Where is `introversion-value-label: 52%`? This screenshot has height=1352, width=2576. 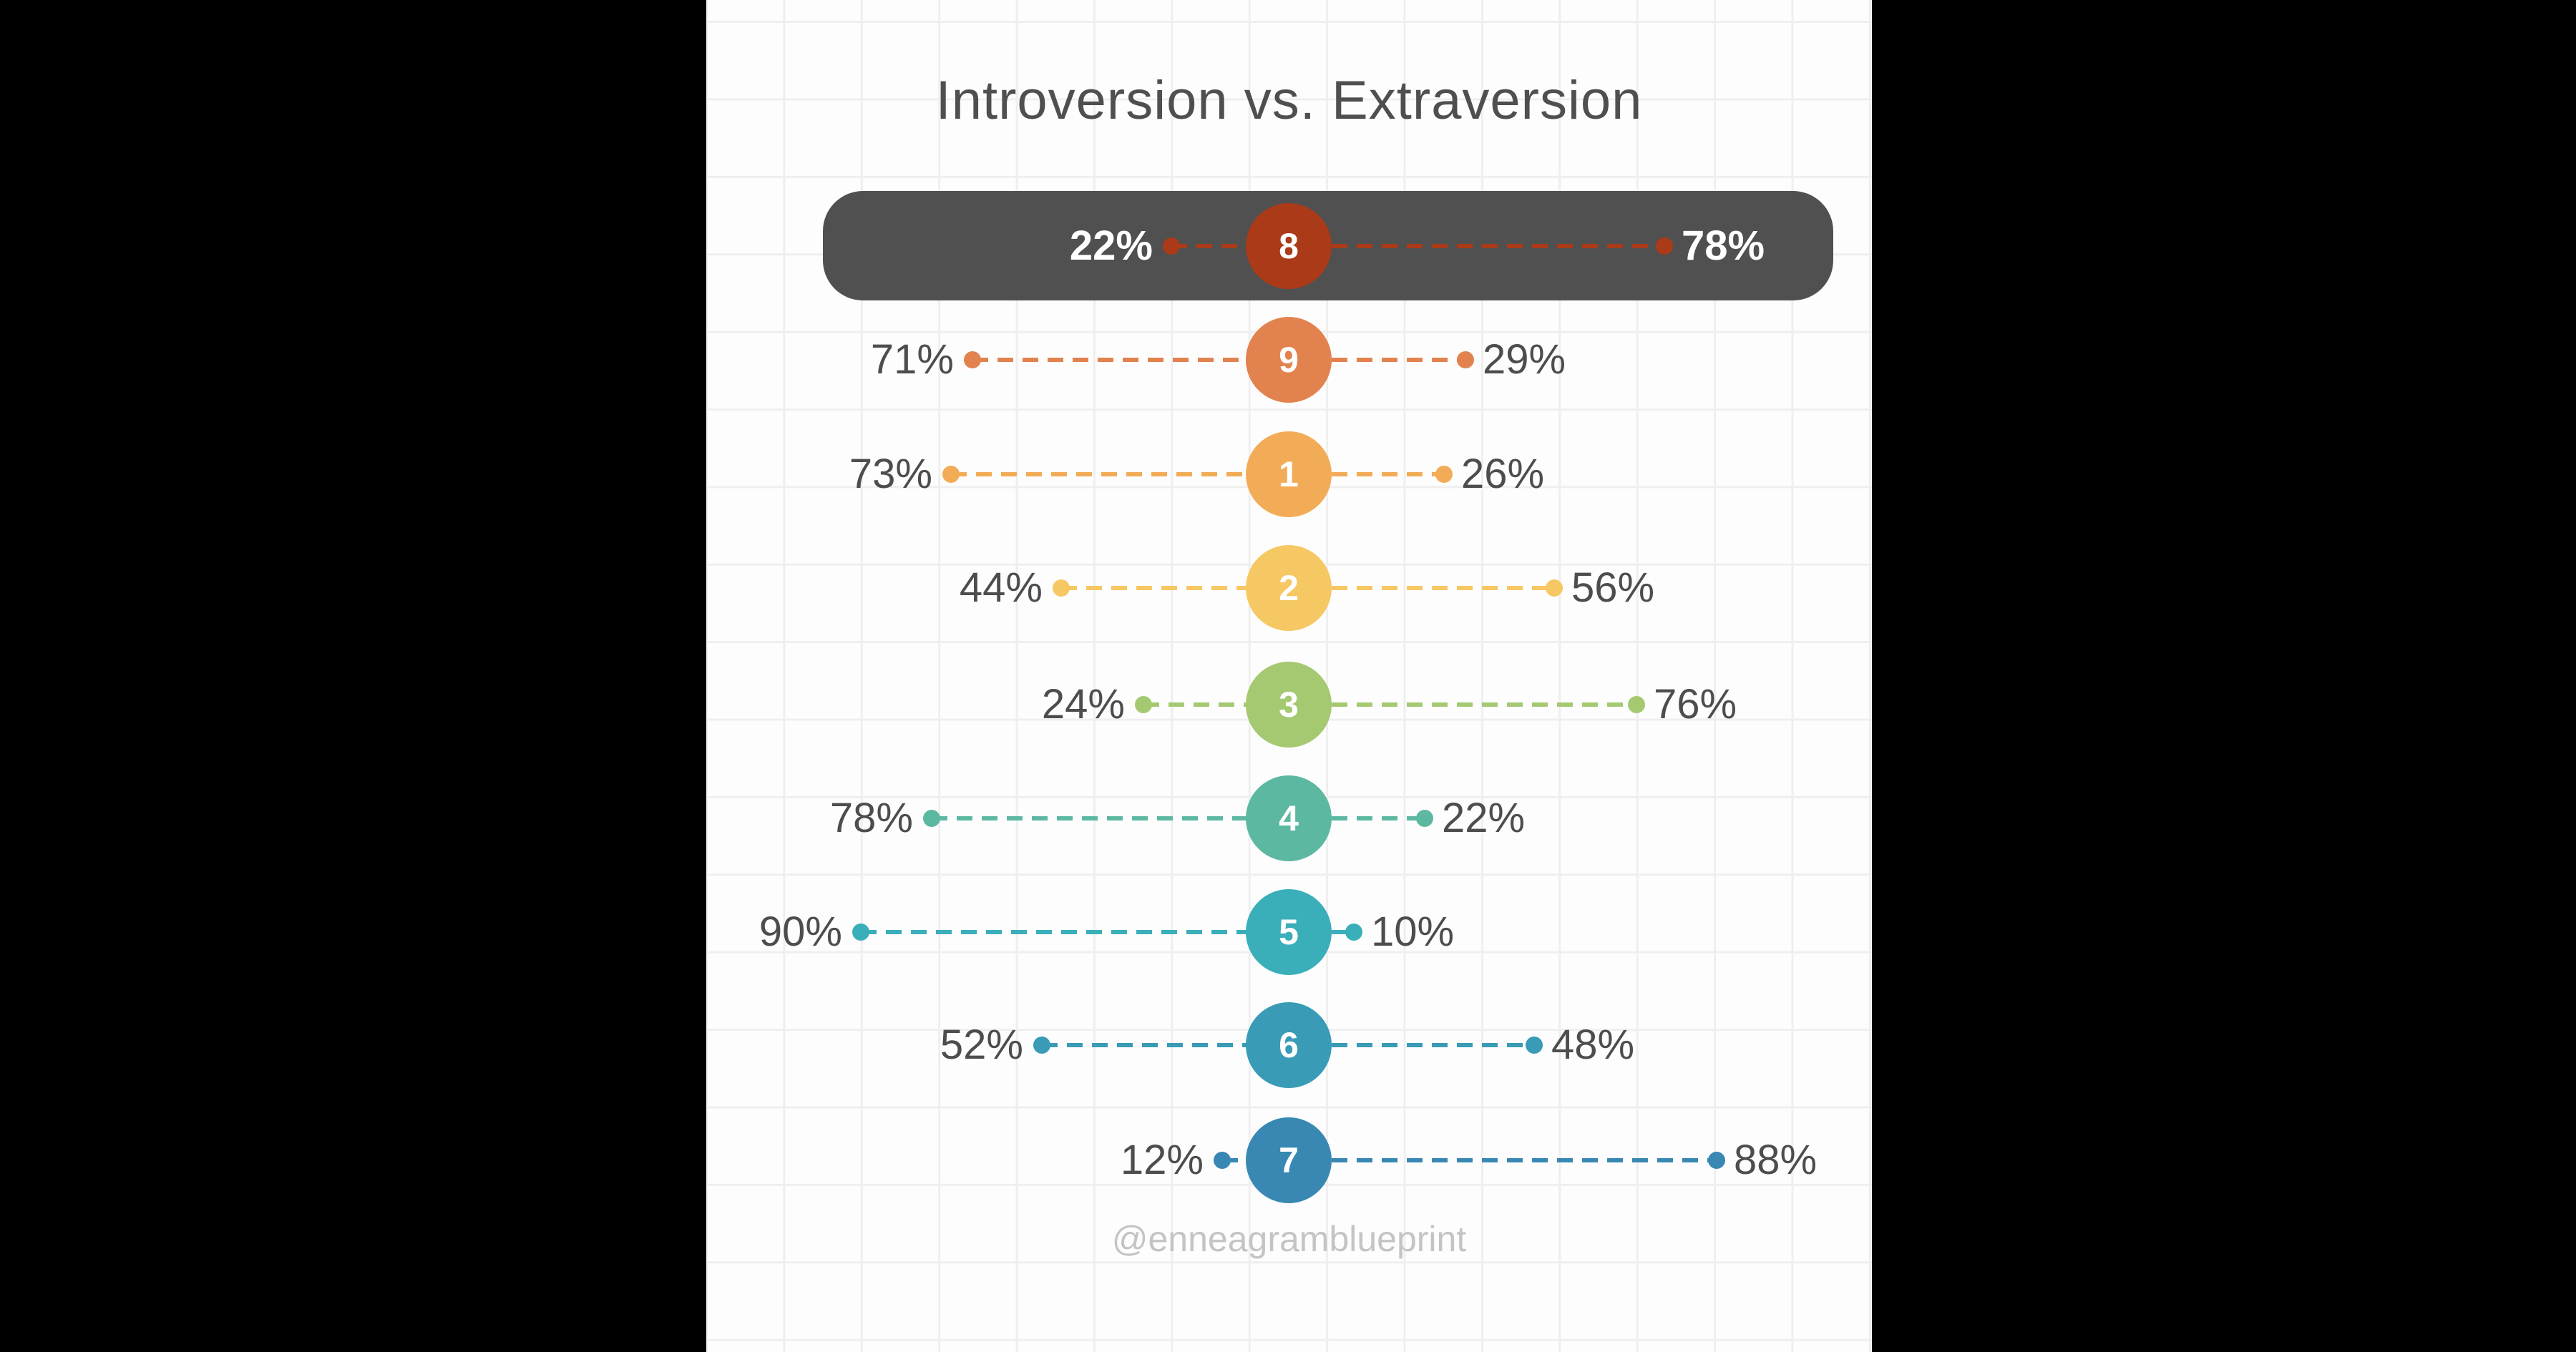
introversion-value-label: 52% is located at coordinates (981, 1045).